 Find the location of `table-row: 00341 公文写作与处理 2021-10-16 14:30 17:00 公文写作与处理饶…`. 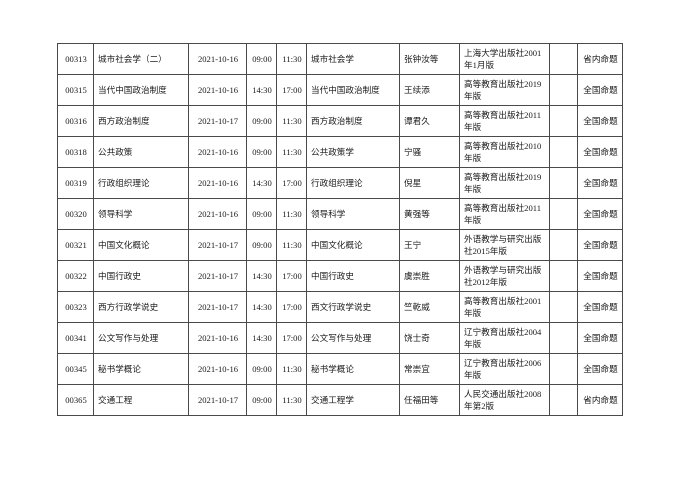

table-row: 00341 公文写作与处理 2021-10-16 14:30 17:00 公文写作与处理饶… is located at coordinates (340, 338).